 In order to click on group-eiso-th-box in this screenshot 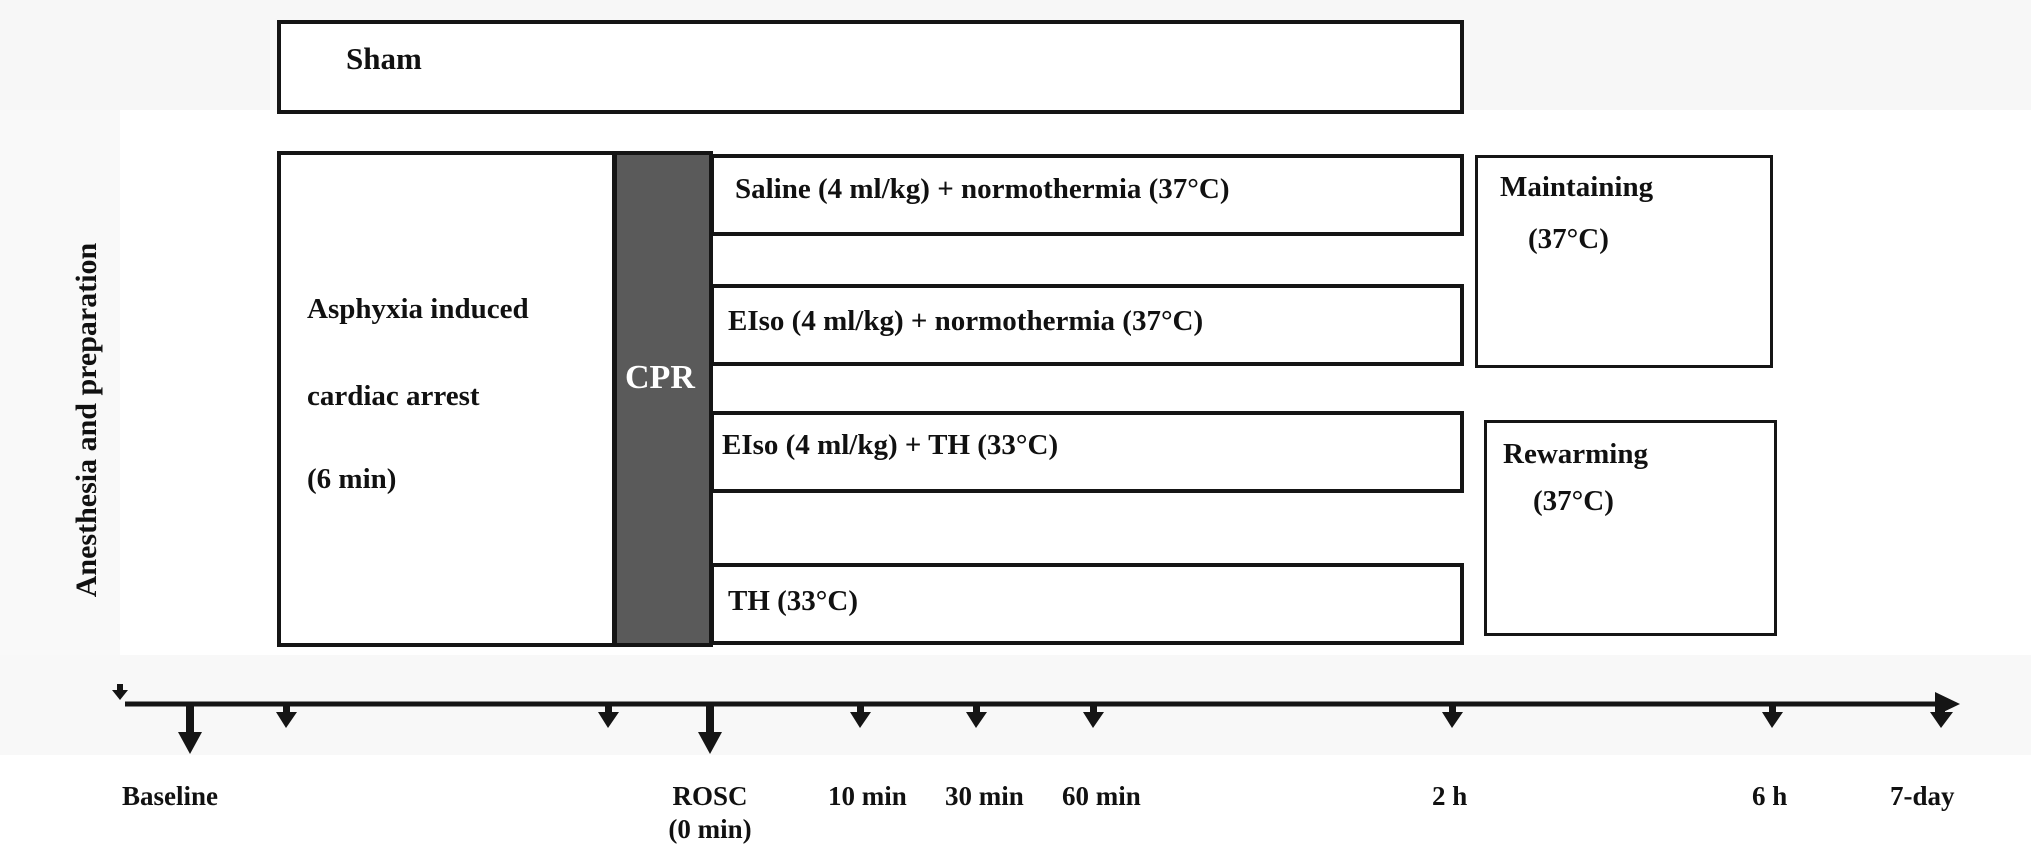, I will do `click(1087, 452)`.